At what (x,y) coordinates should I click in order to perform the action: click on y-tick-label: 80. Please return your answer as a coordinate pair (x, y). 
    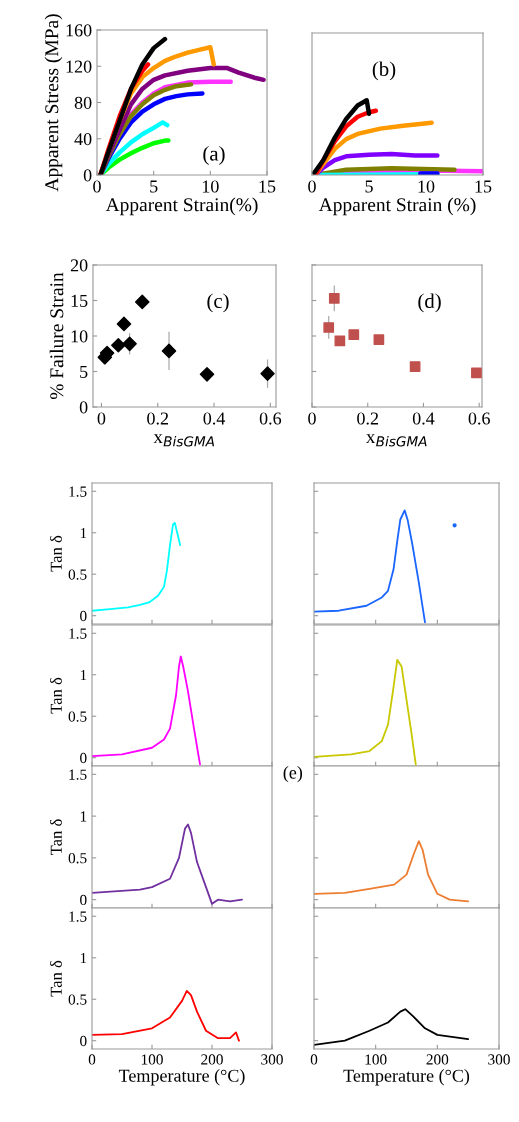
    Looking at the image, I should click on (83, 102).